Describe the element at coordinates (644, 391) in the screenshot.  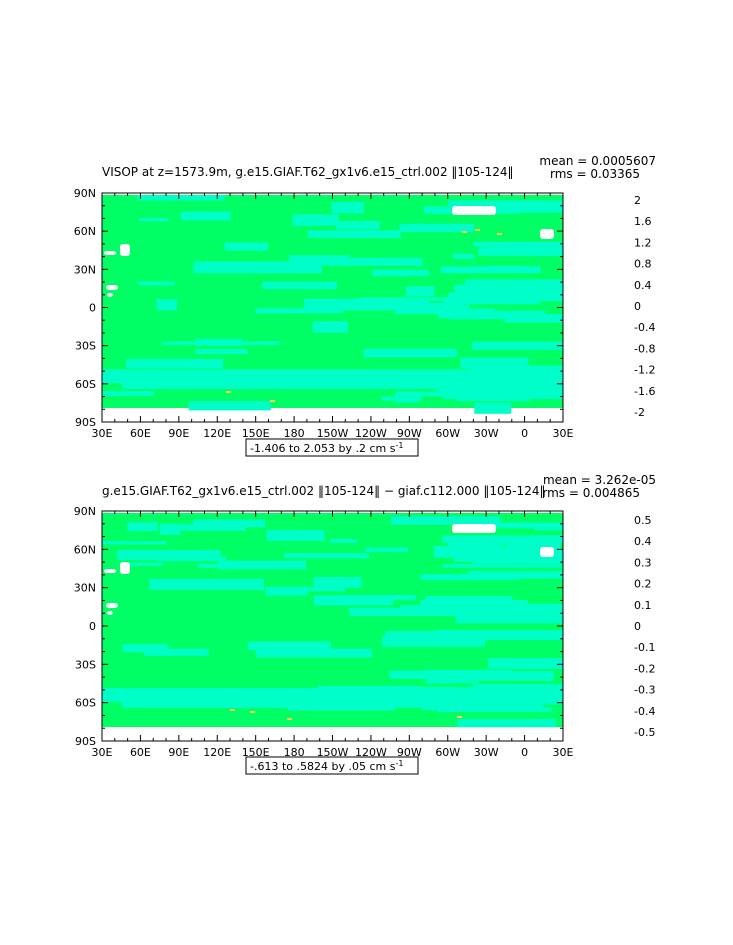
I see `colorbar-label: -1.6` at that location.